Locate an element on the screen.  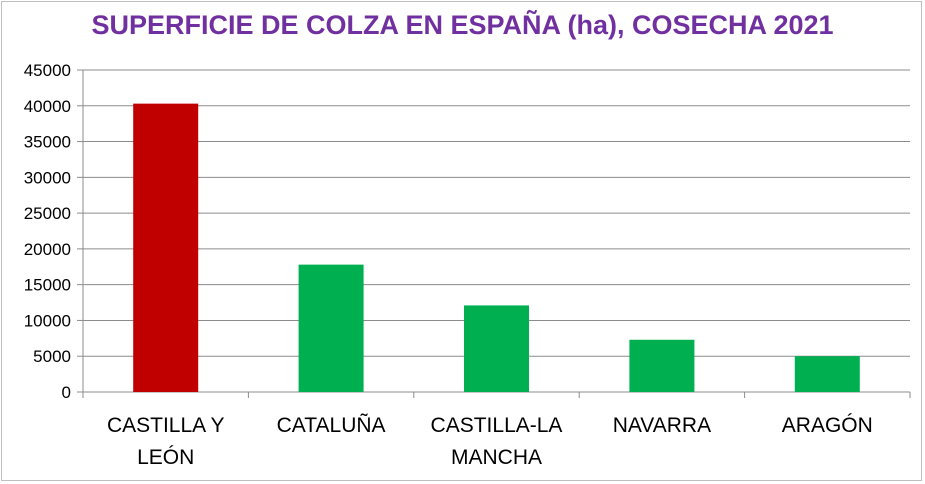
x-category-label: MANCHA is located at coordinates (496, 457).